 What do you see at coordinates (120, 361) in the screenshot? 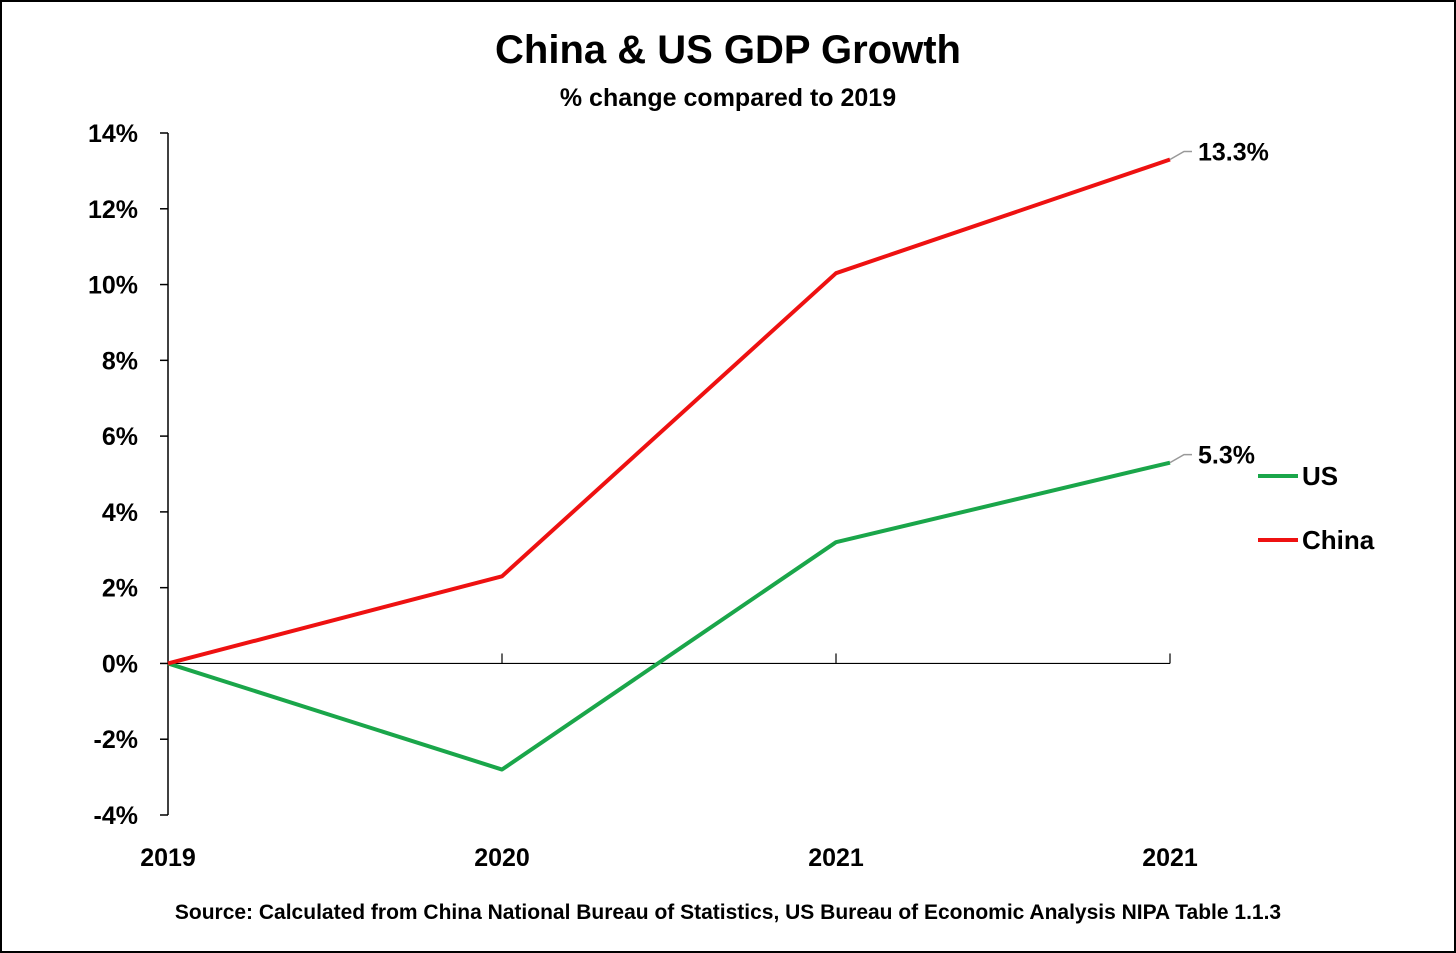
I see `y-tick-label: 8%` at bounding box center [120, 361].